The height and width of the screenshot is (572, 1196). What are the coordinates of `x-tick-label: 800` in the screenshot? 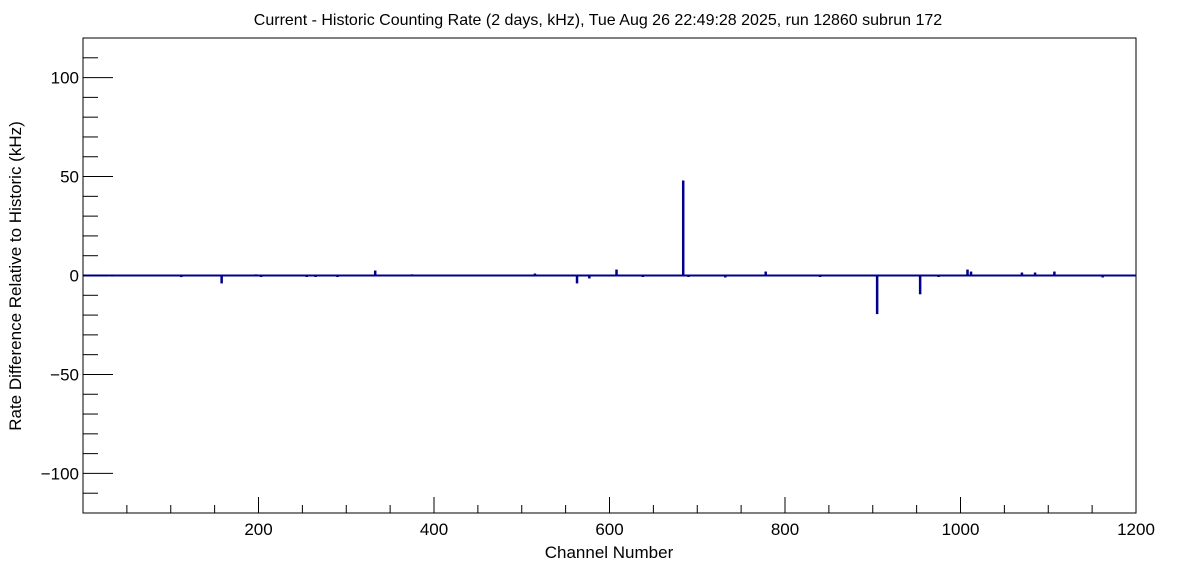 It's located at (785, 529).